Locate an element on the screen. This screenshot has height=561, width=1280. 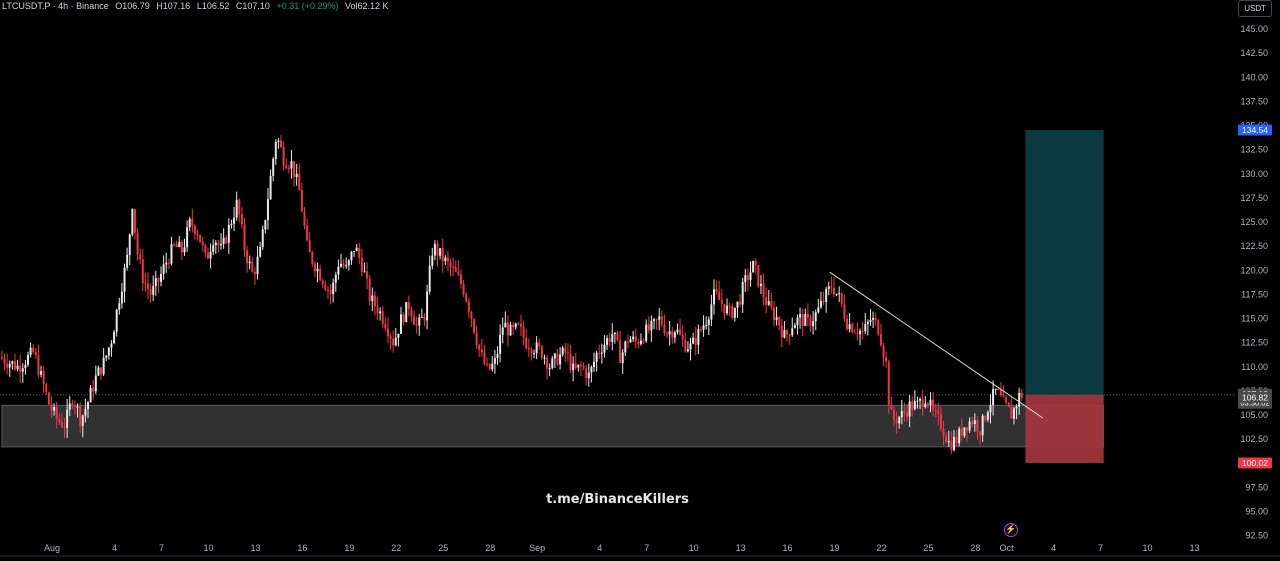
lightning-icon: ⚡ is located at coordinates (1011, 530).